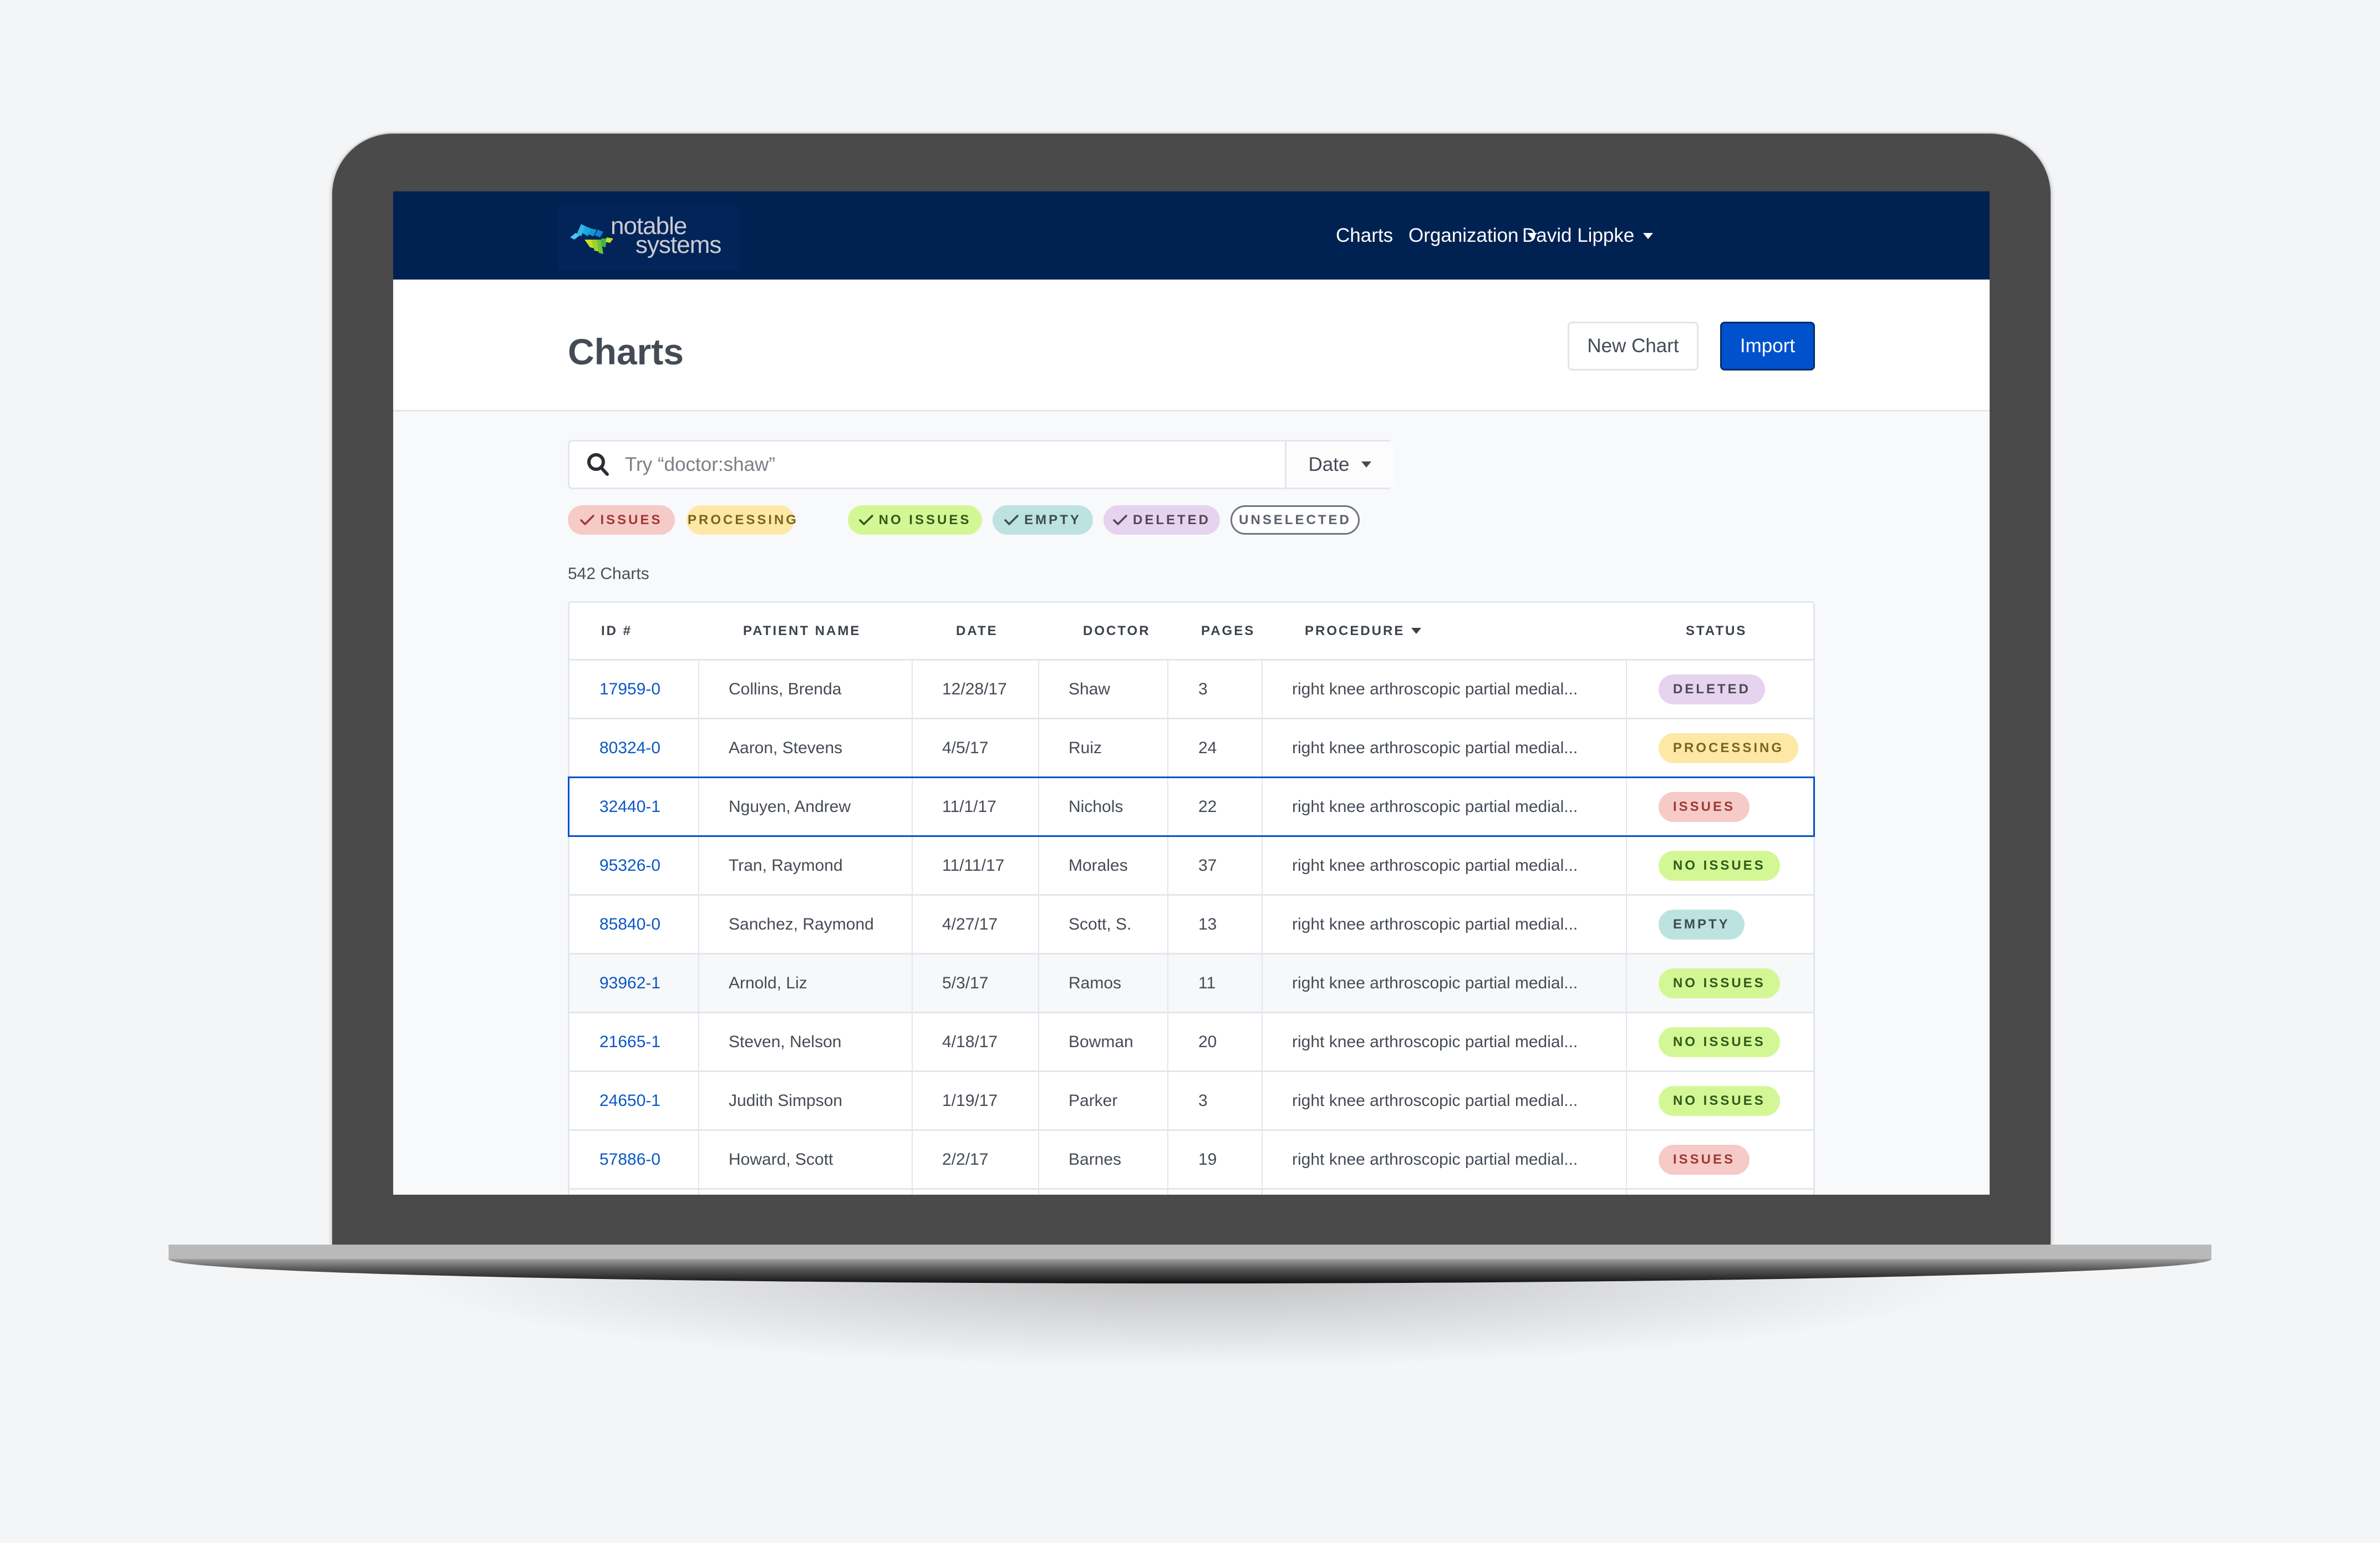  Describe the element at coordinates (977, 630) in the screenshot. I see `column-header-date: DATE` at that location.